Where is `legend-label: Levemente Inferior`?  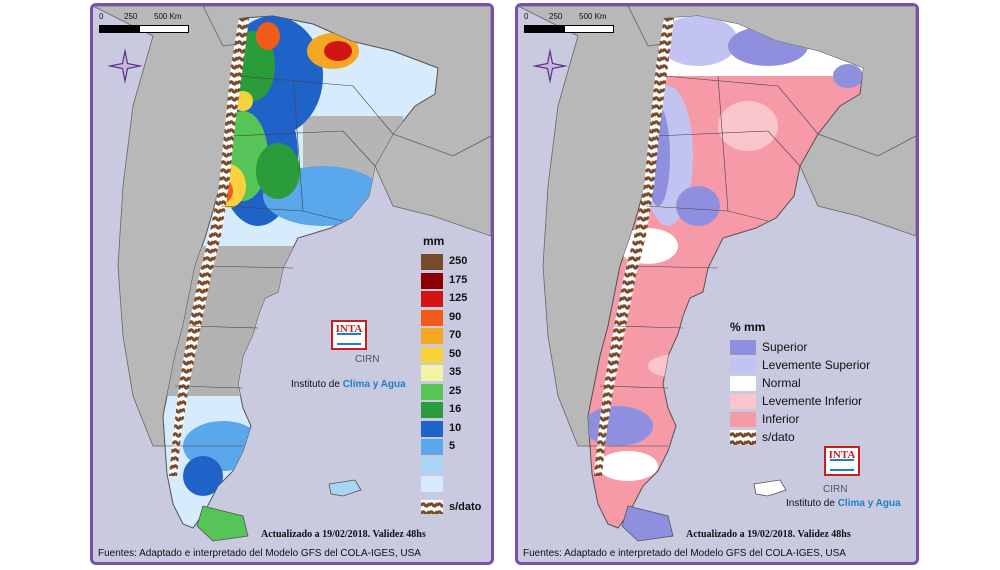 legend-label: Levemente Inferior is located at coordinates (812, 401).